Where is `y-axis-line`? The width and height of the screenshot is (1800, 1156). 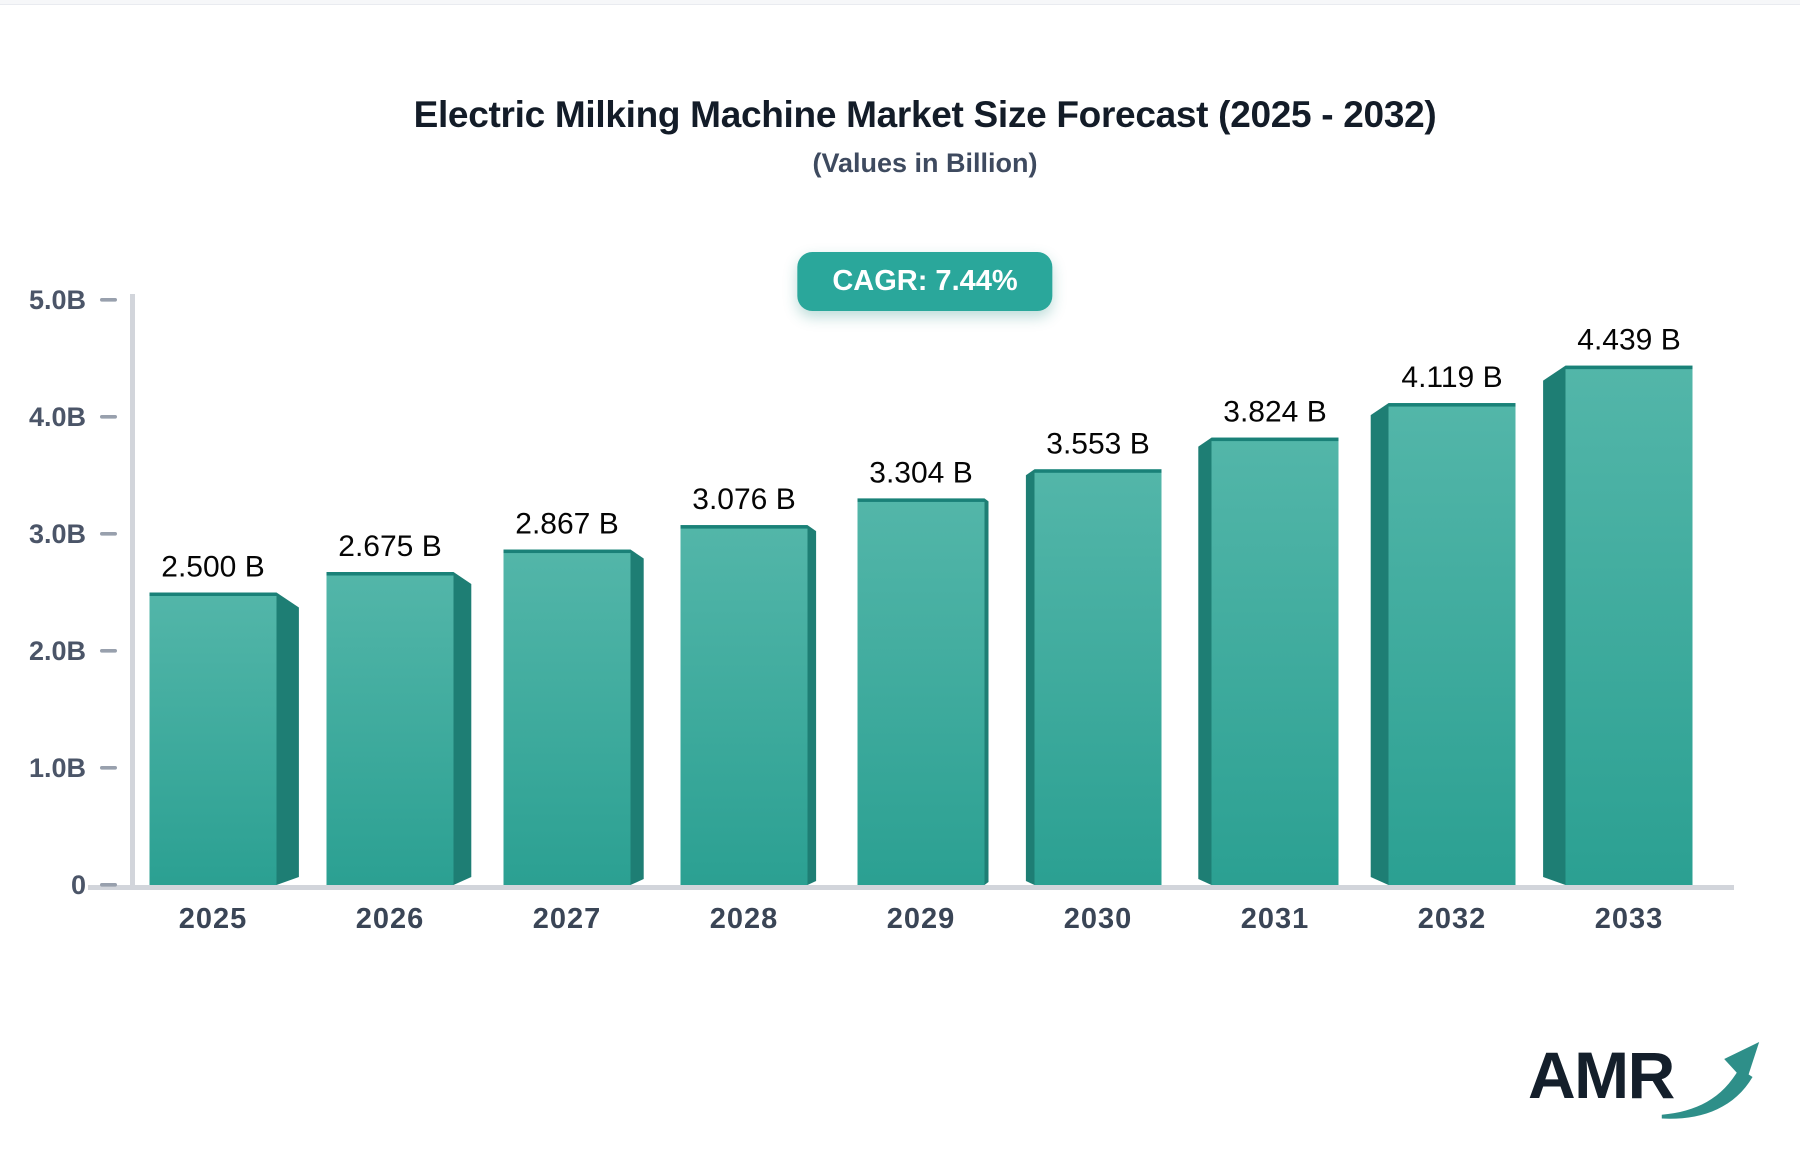
y-axis-line is located at coordinates (132, 592).